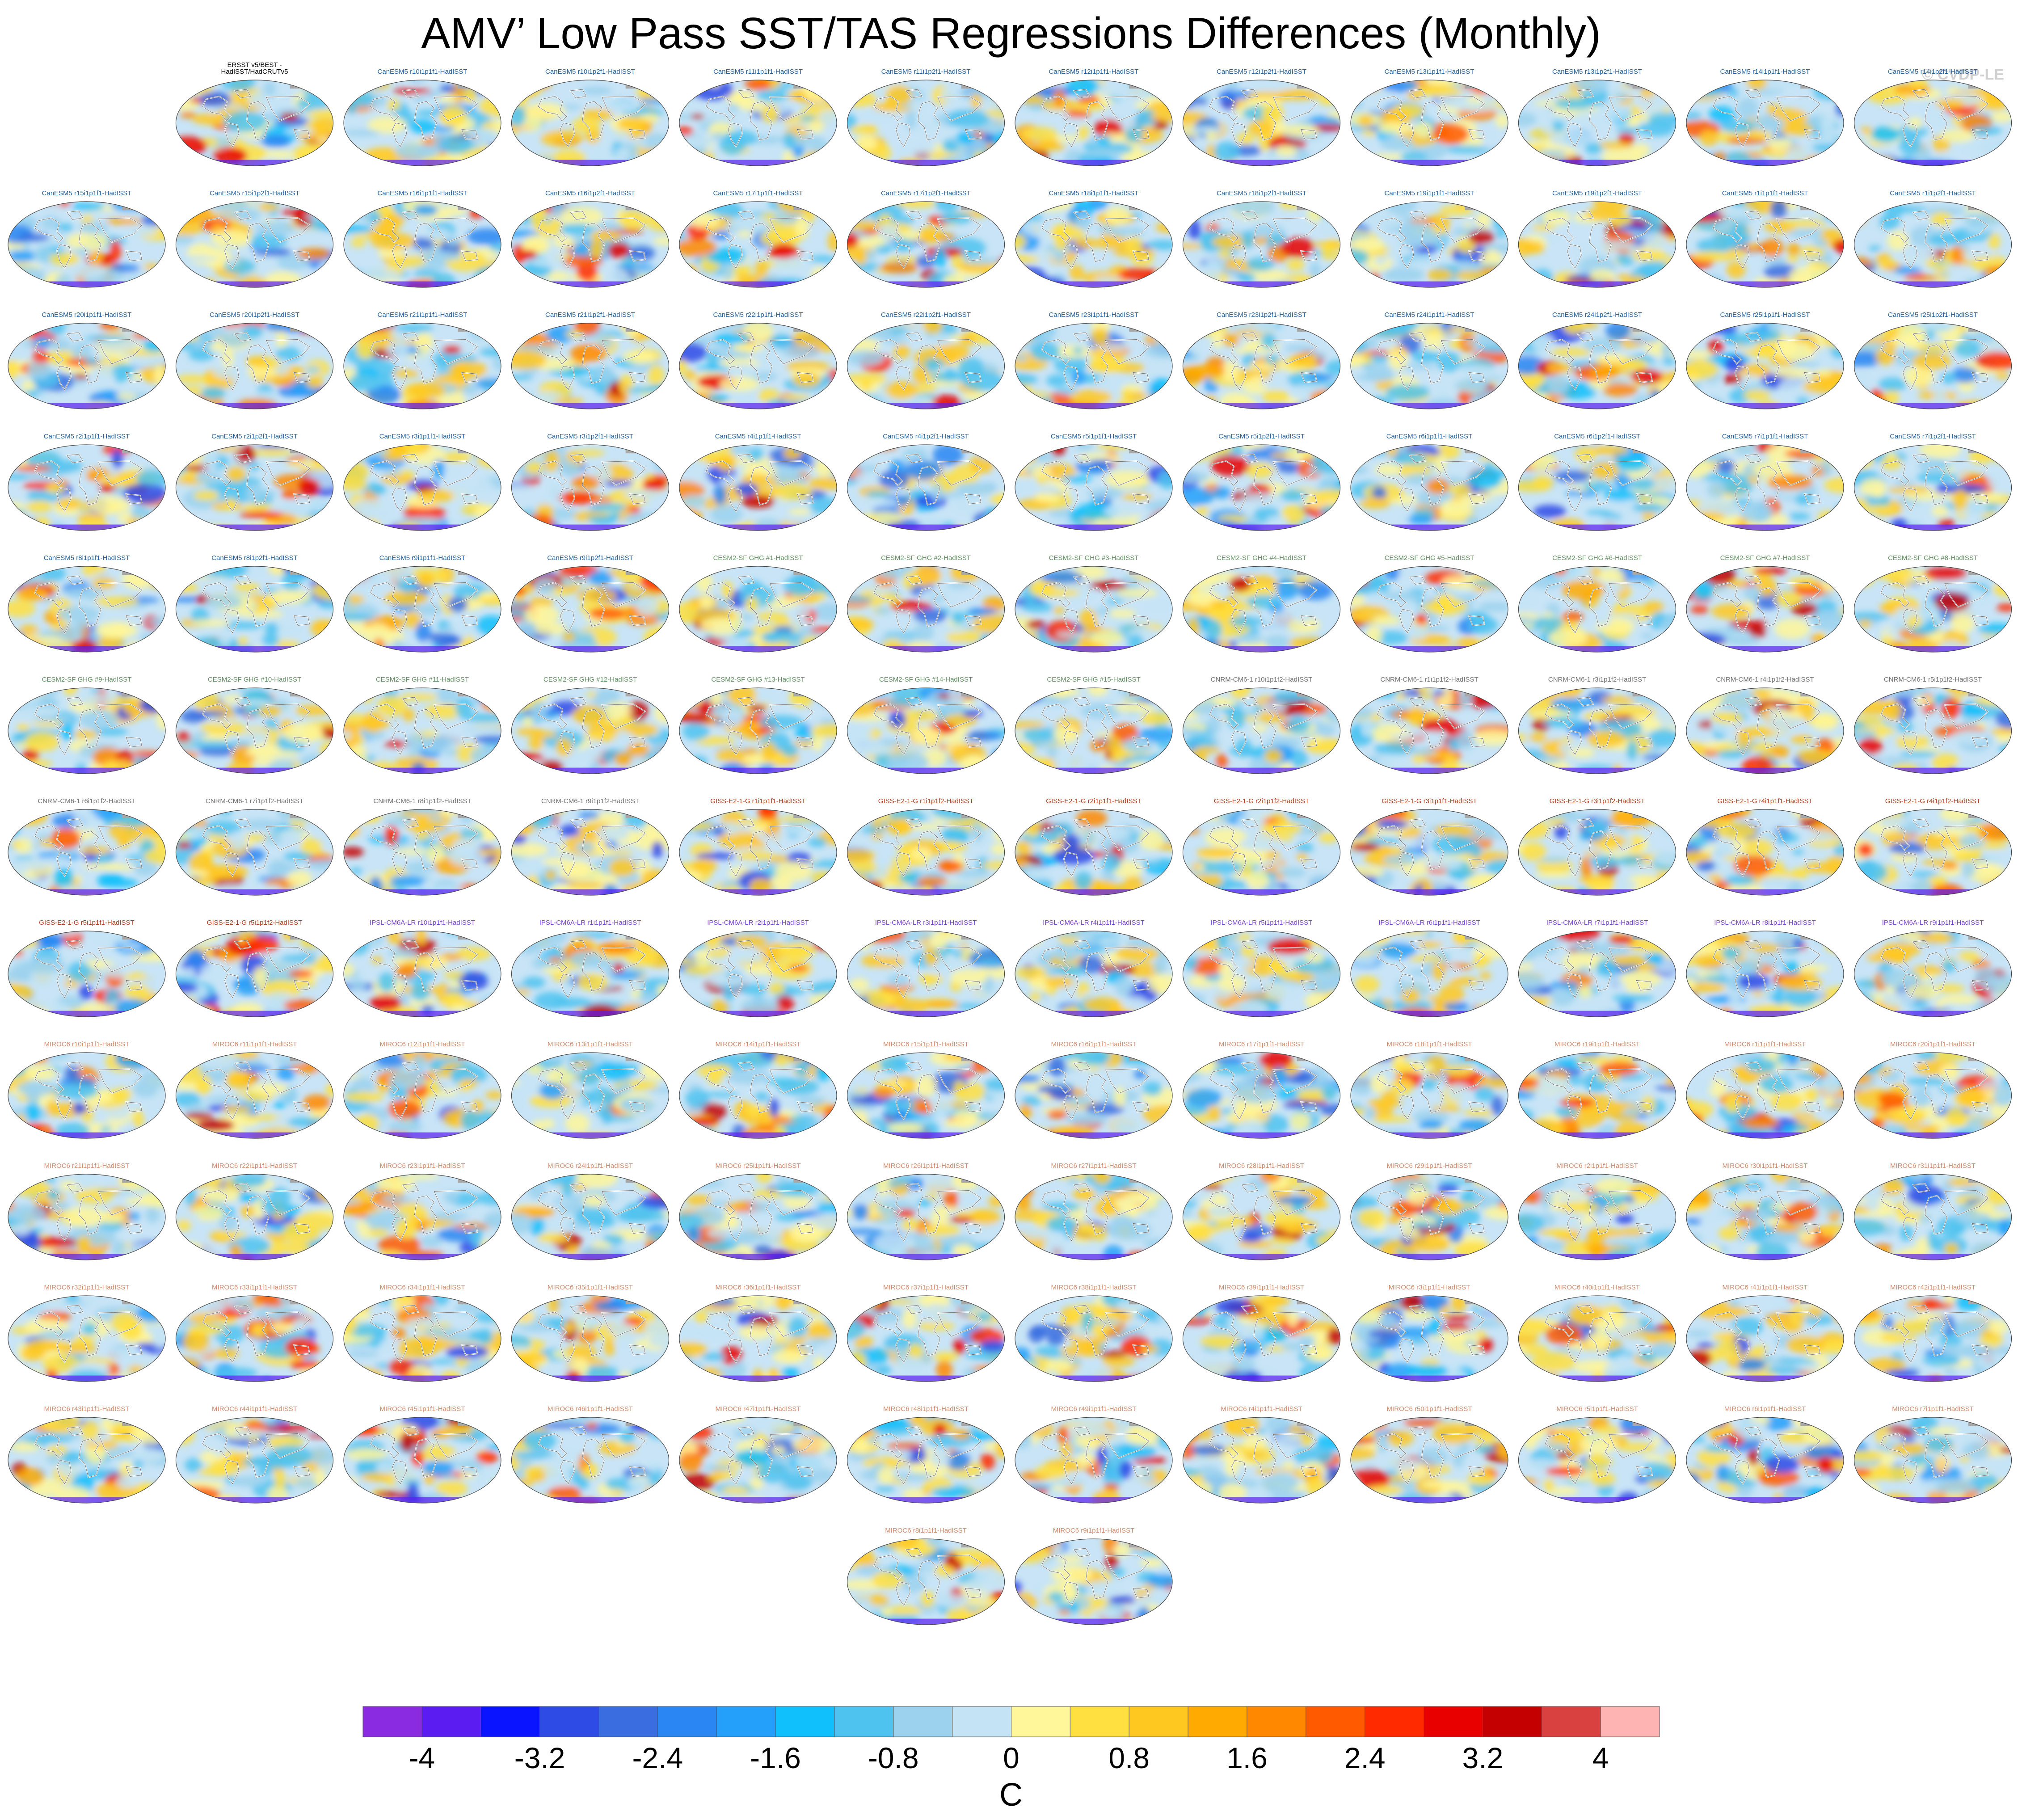 This screenshot has width=2022, height=1820. What do you see at coordinates (254, 193) in the screenshot?
I see `panel-title: CanESM5 r15i1p2f1-HadISST` at bounding box center [254, 193].